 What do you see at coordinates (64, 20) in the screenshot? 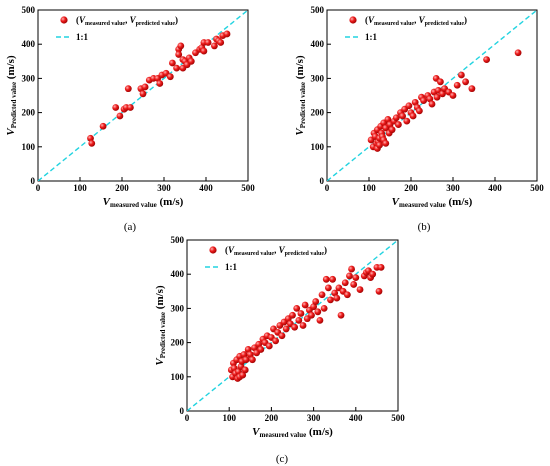
I see `legend-marker-points` at bounding box center [64, 20].